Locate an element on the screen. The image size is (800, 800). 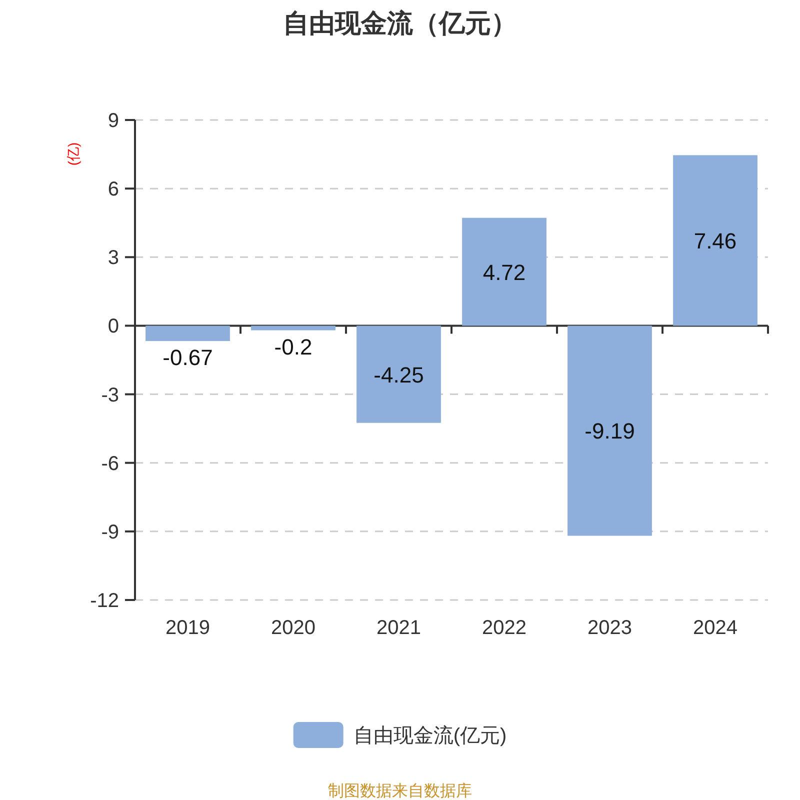
ylabel: (亿) is located at coordinates (73, 154).